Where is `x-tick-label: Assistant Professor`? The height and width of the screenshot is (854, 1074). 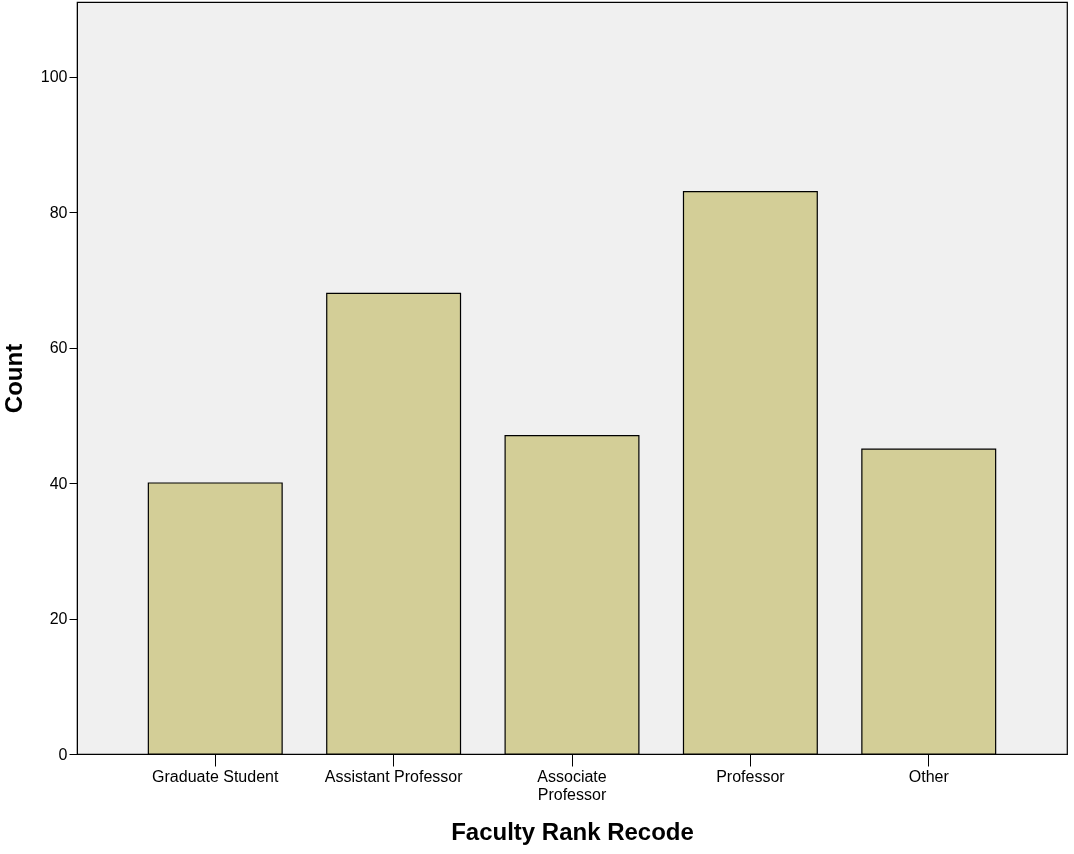
x-tick-label: Assistant Professor is located at coordinates (394, 776).